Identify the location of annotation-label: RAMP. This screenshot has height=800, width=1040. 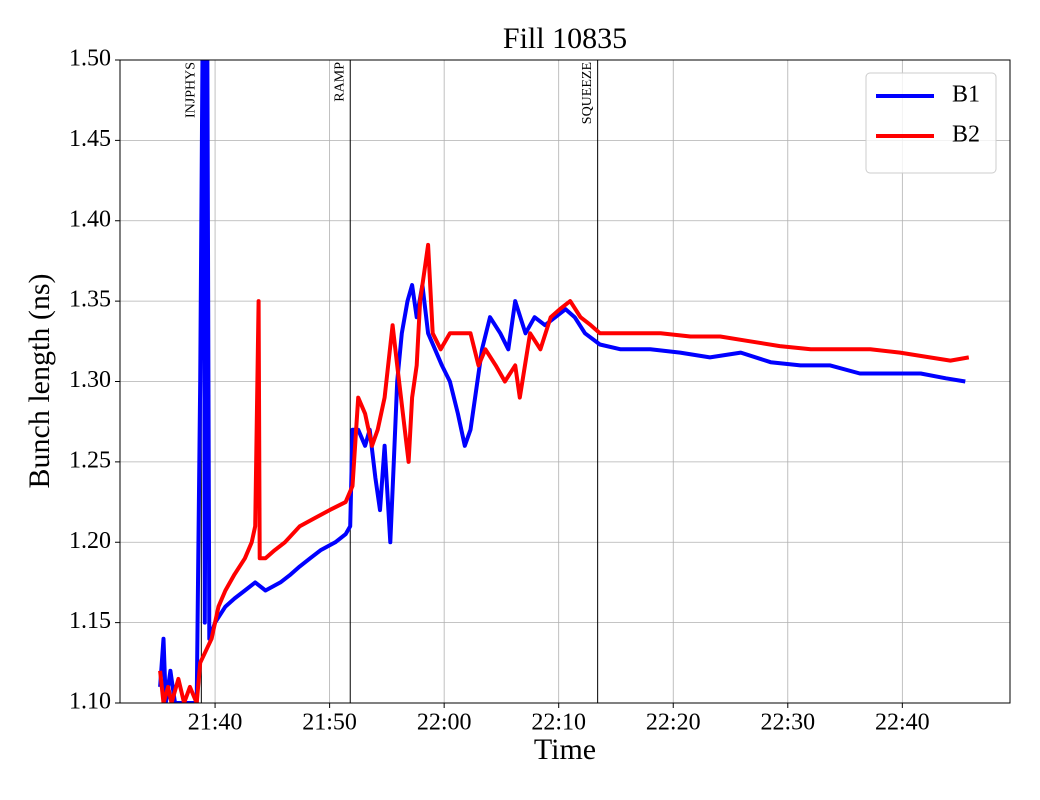
(339, 82).